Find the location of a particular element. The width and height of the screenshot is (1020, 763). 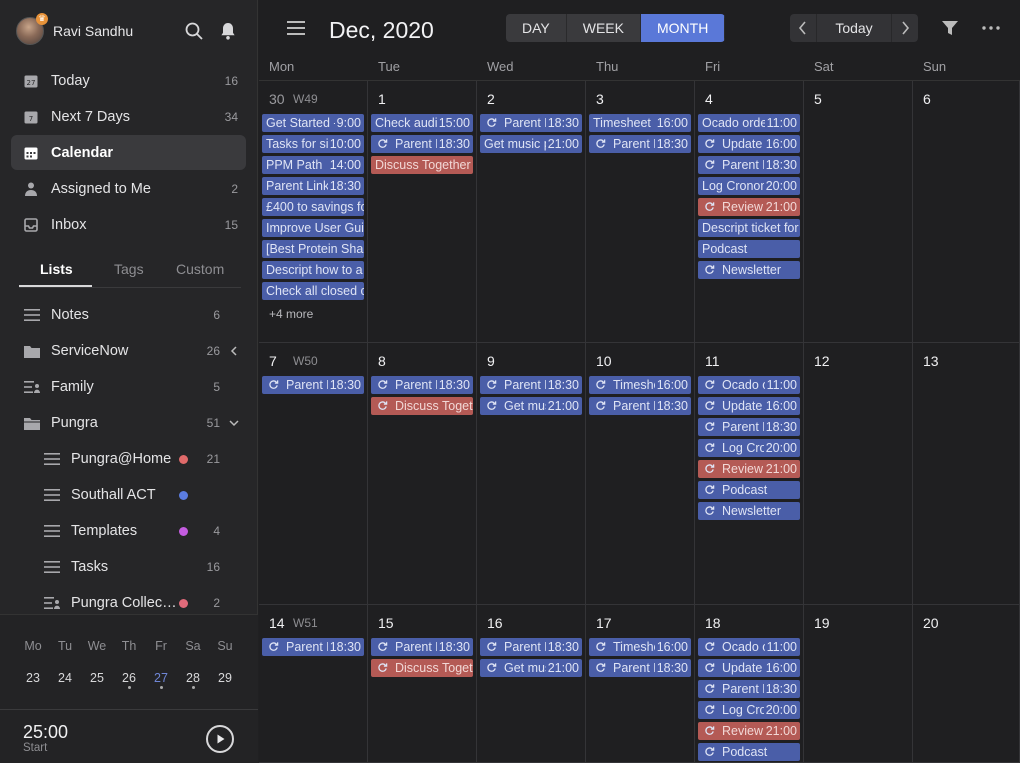

calendar-event: Log Cronom 20:00 is located at coordinates (749, 186).